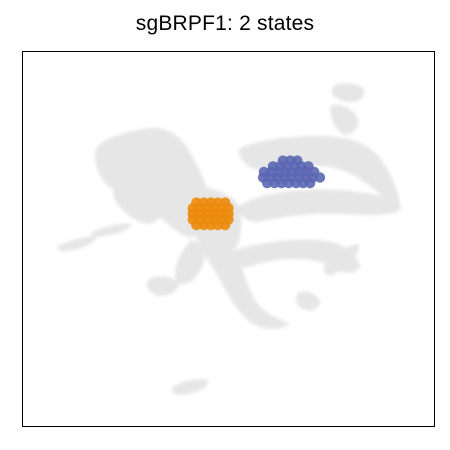  I want to click on chart-title: sgBRPF1: 2 states, so click(225, 23).